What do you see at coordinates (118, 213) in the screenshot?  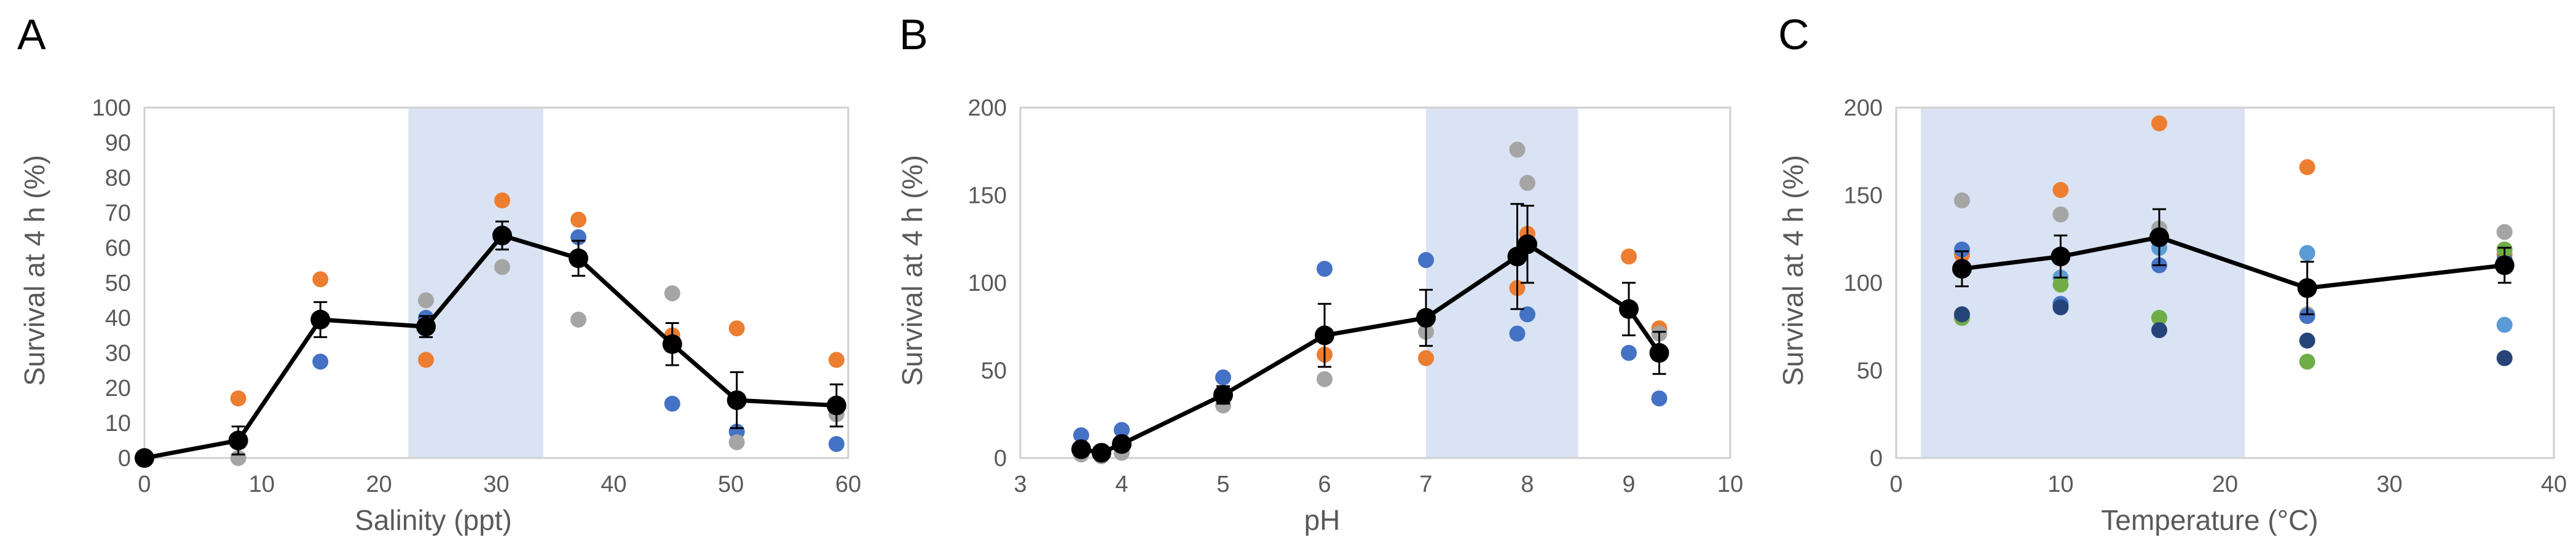 I see `y-tick-label: 70` at bounding box center [118, 213].